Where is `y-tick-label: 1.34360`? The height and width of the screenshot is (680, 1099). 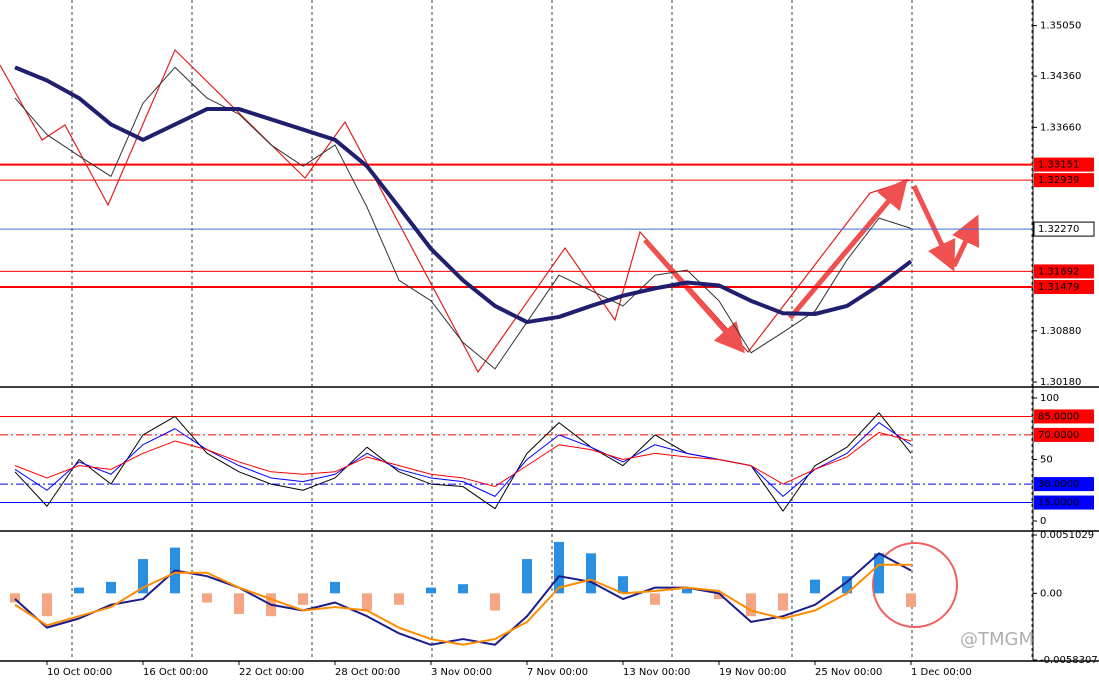 y-tick-label: 1.34360 is located at coordinates (1060, 76).